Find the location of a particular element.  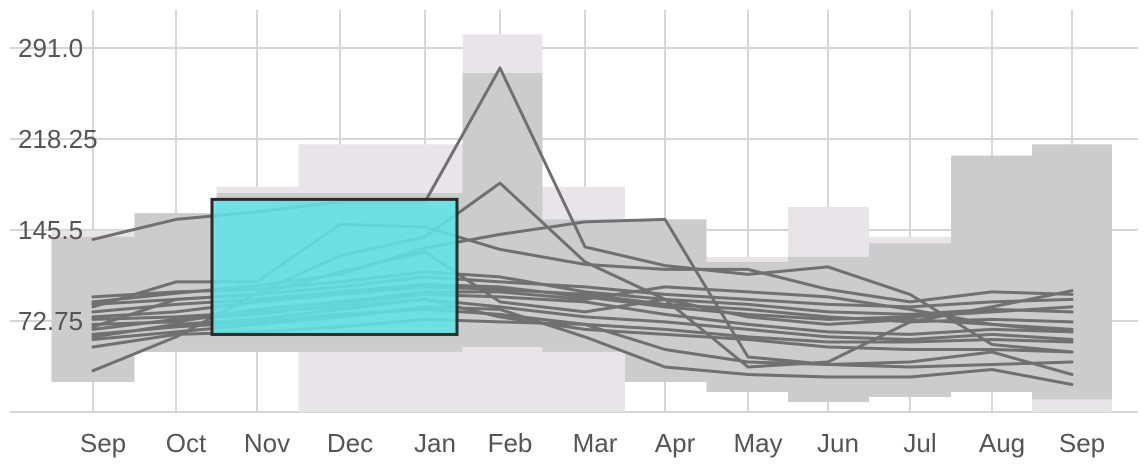

selection-layer is located at coordinates (334, 266).